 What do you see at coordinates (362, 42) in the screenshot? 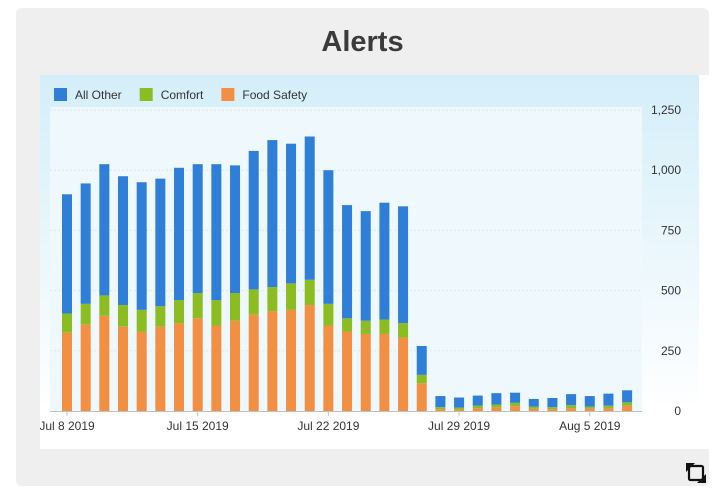
I see `page-title: Alerts` at bounding box center [362, 42].